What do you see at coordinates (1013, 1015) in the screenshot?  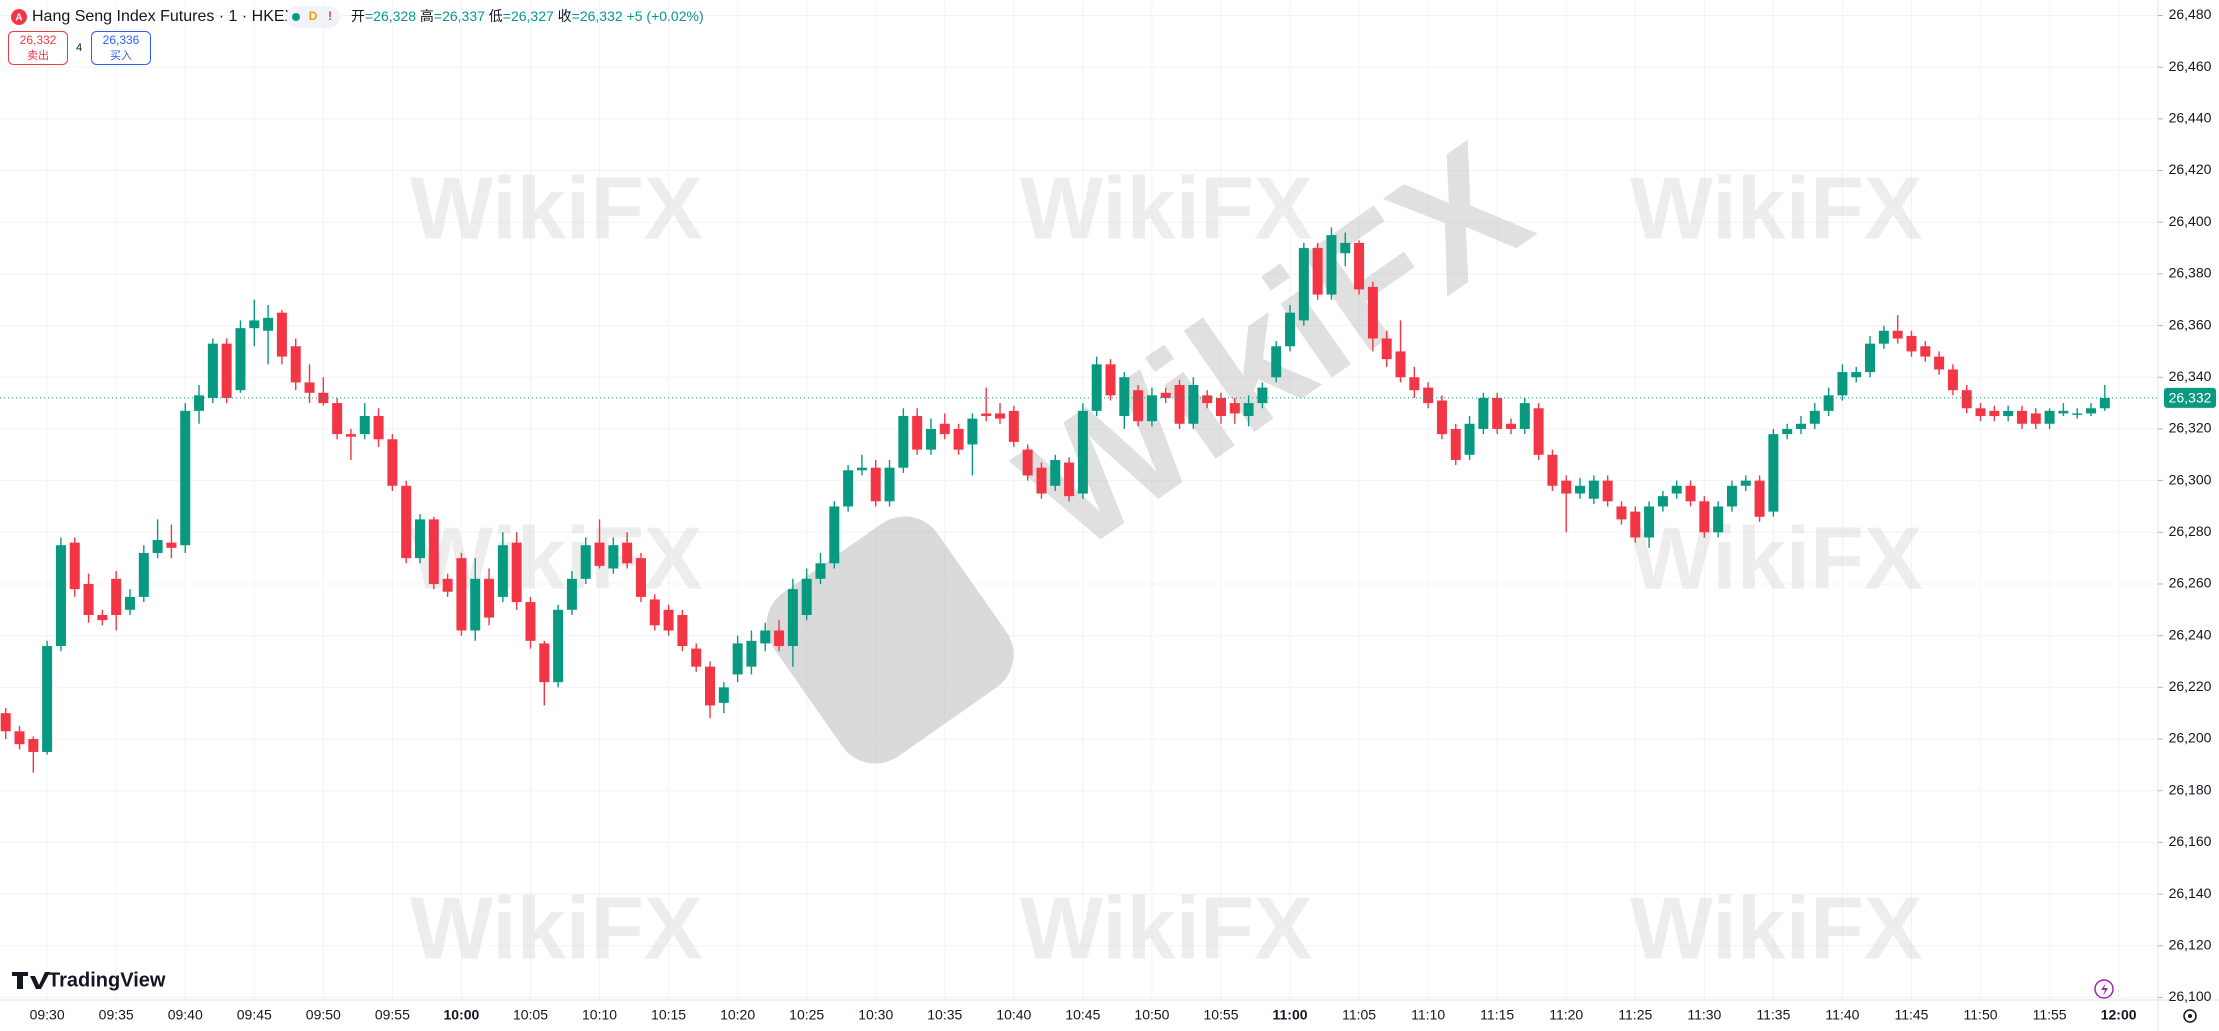 I see `x-tick-label: 10:40` at bounding box center [1013, 1015].